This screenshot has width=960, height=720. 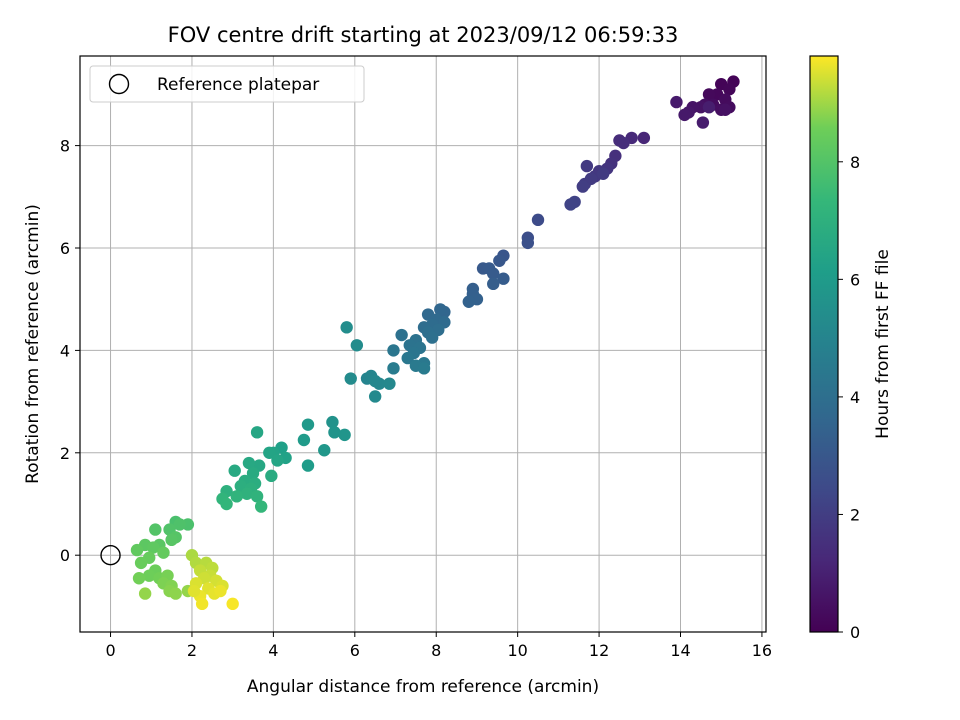 What do you see at coordinates (273, 650) in the screenshot?
I see `x-tick-label: 4` at bounding box center [273, 650].